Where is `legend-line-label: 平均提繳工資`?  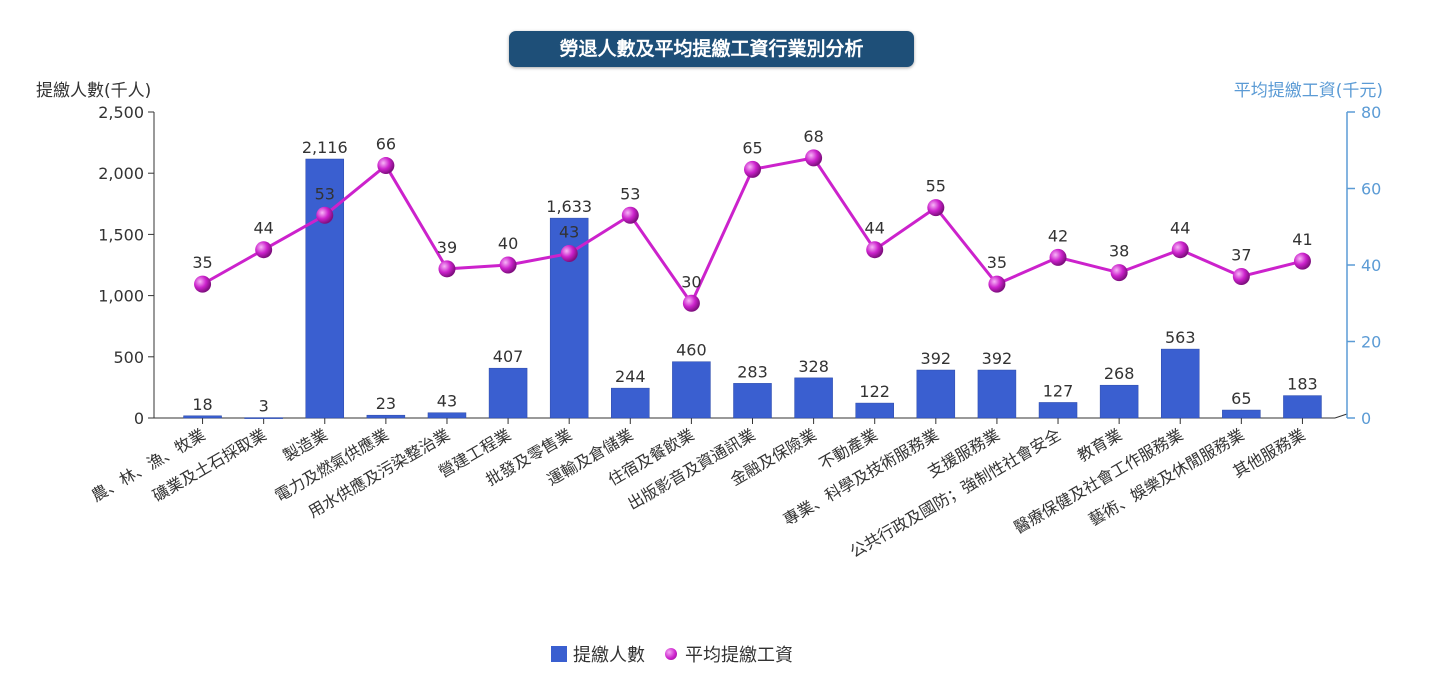
legend-line-label: 平均提繳工資 is located at coordinates (739, 655).